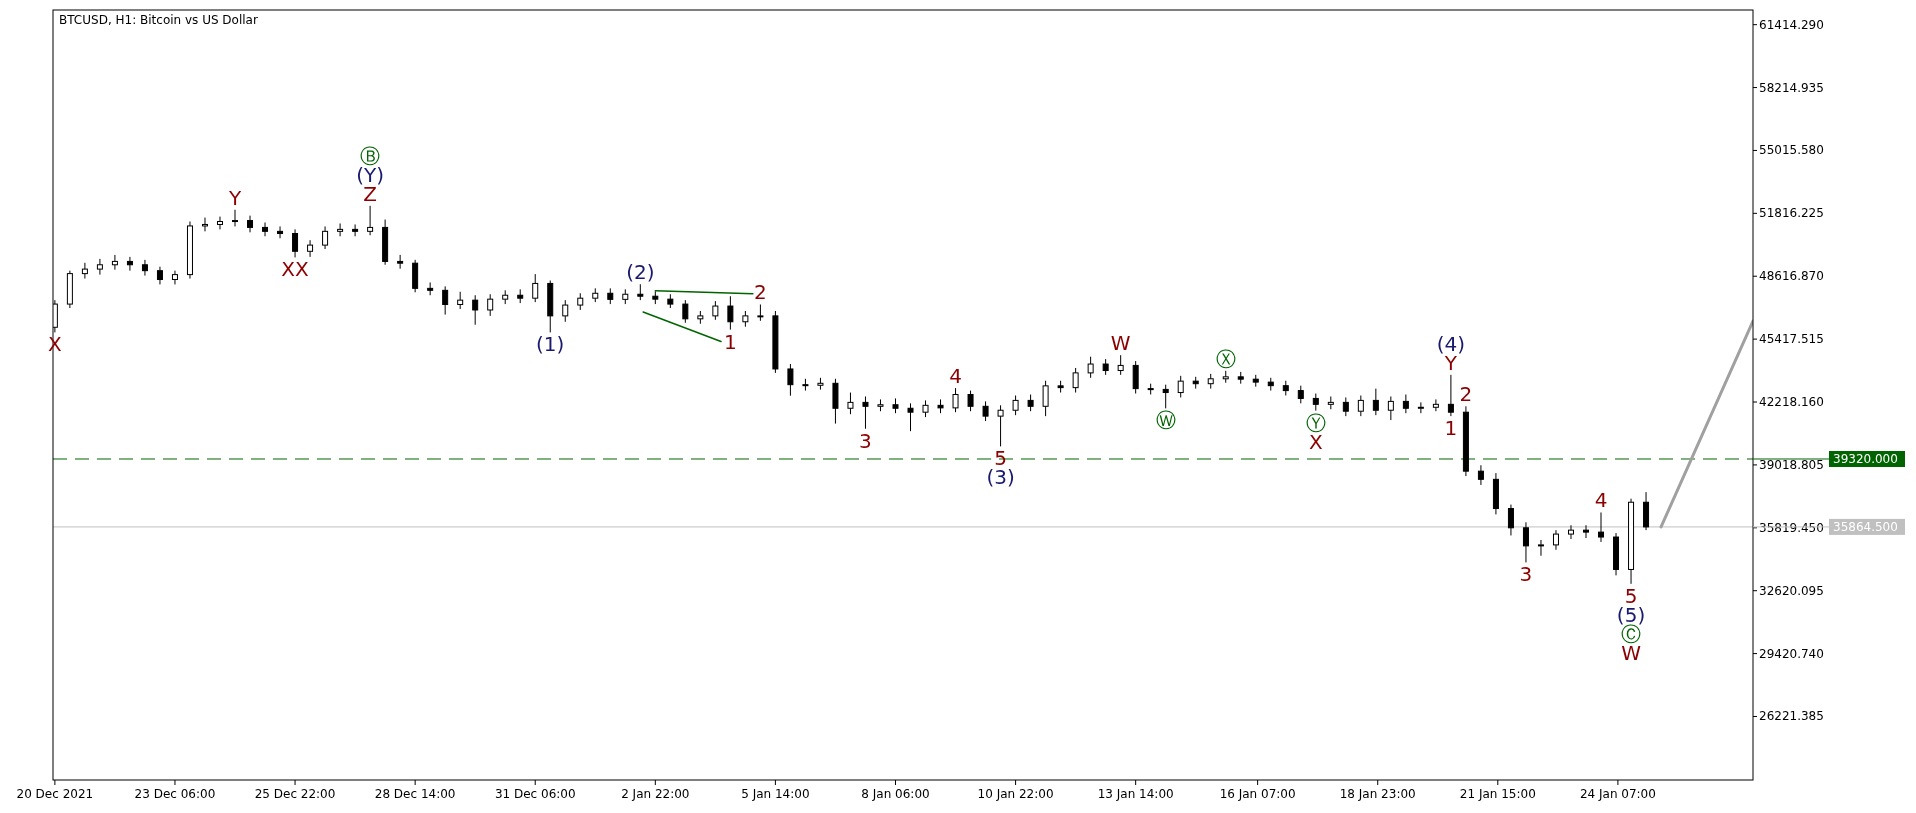 The width and height of the screenshot is (1916, 813). I want to click on x-tick-label: 16 Jan 07:00, so click(1257, 794).